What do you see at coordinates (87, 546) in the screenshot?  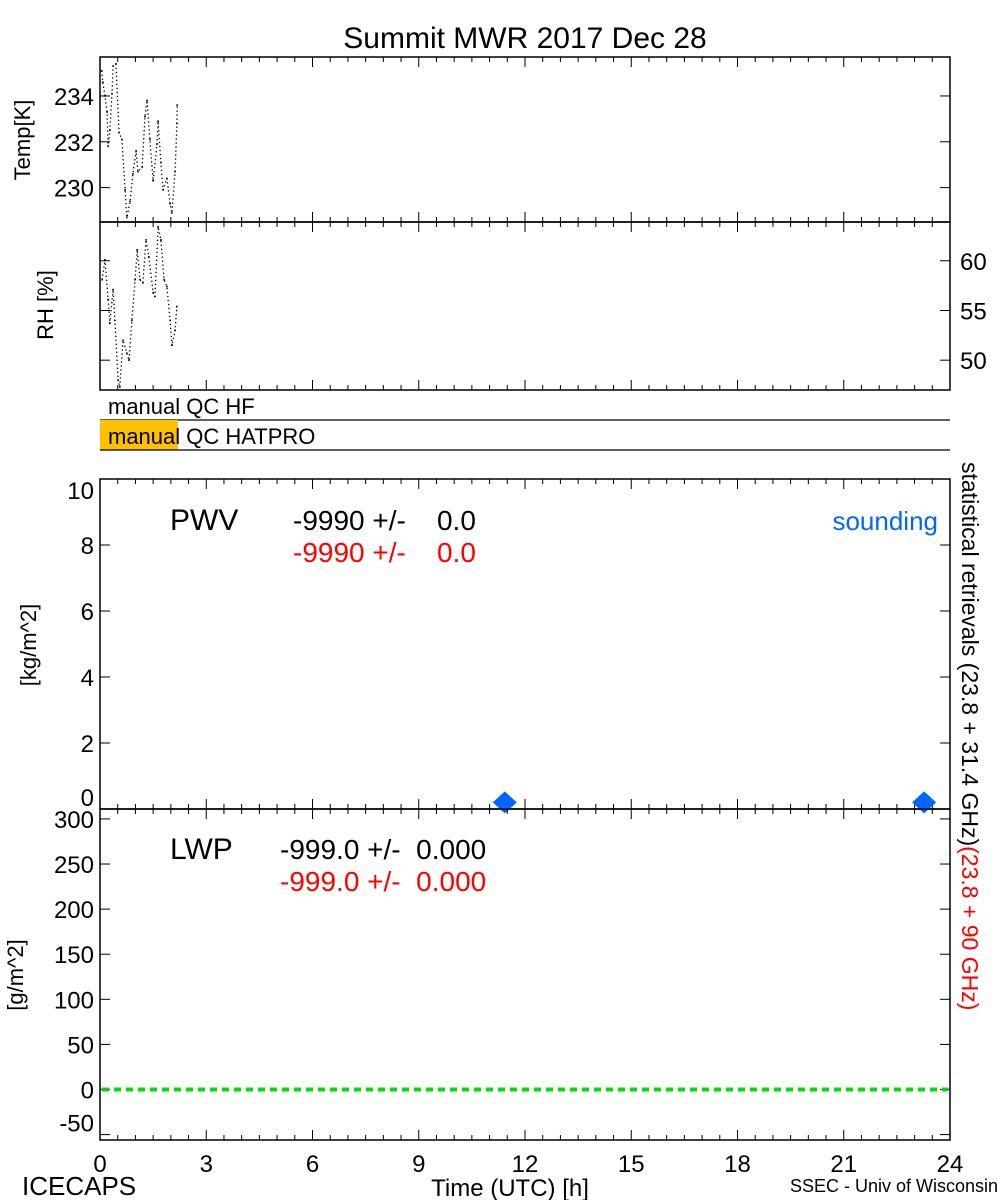 I see `y-tick-label: 8` at bounding box center [87, 546].